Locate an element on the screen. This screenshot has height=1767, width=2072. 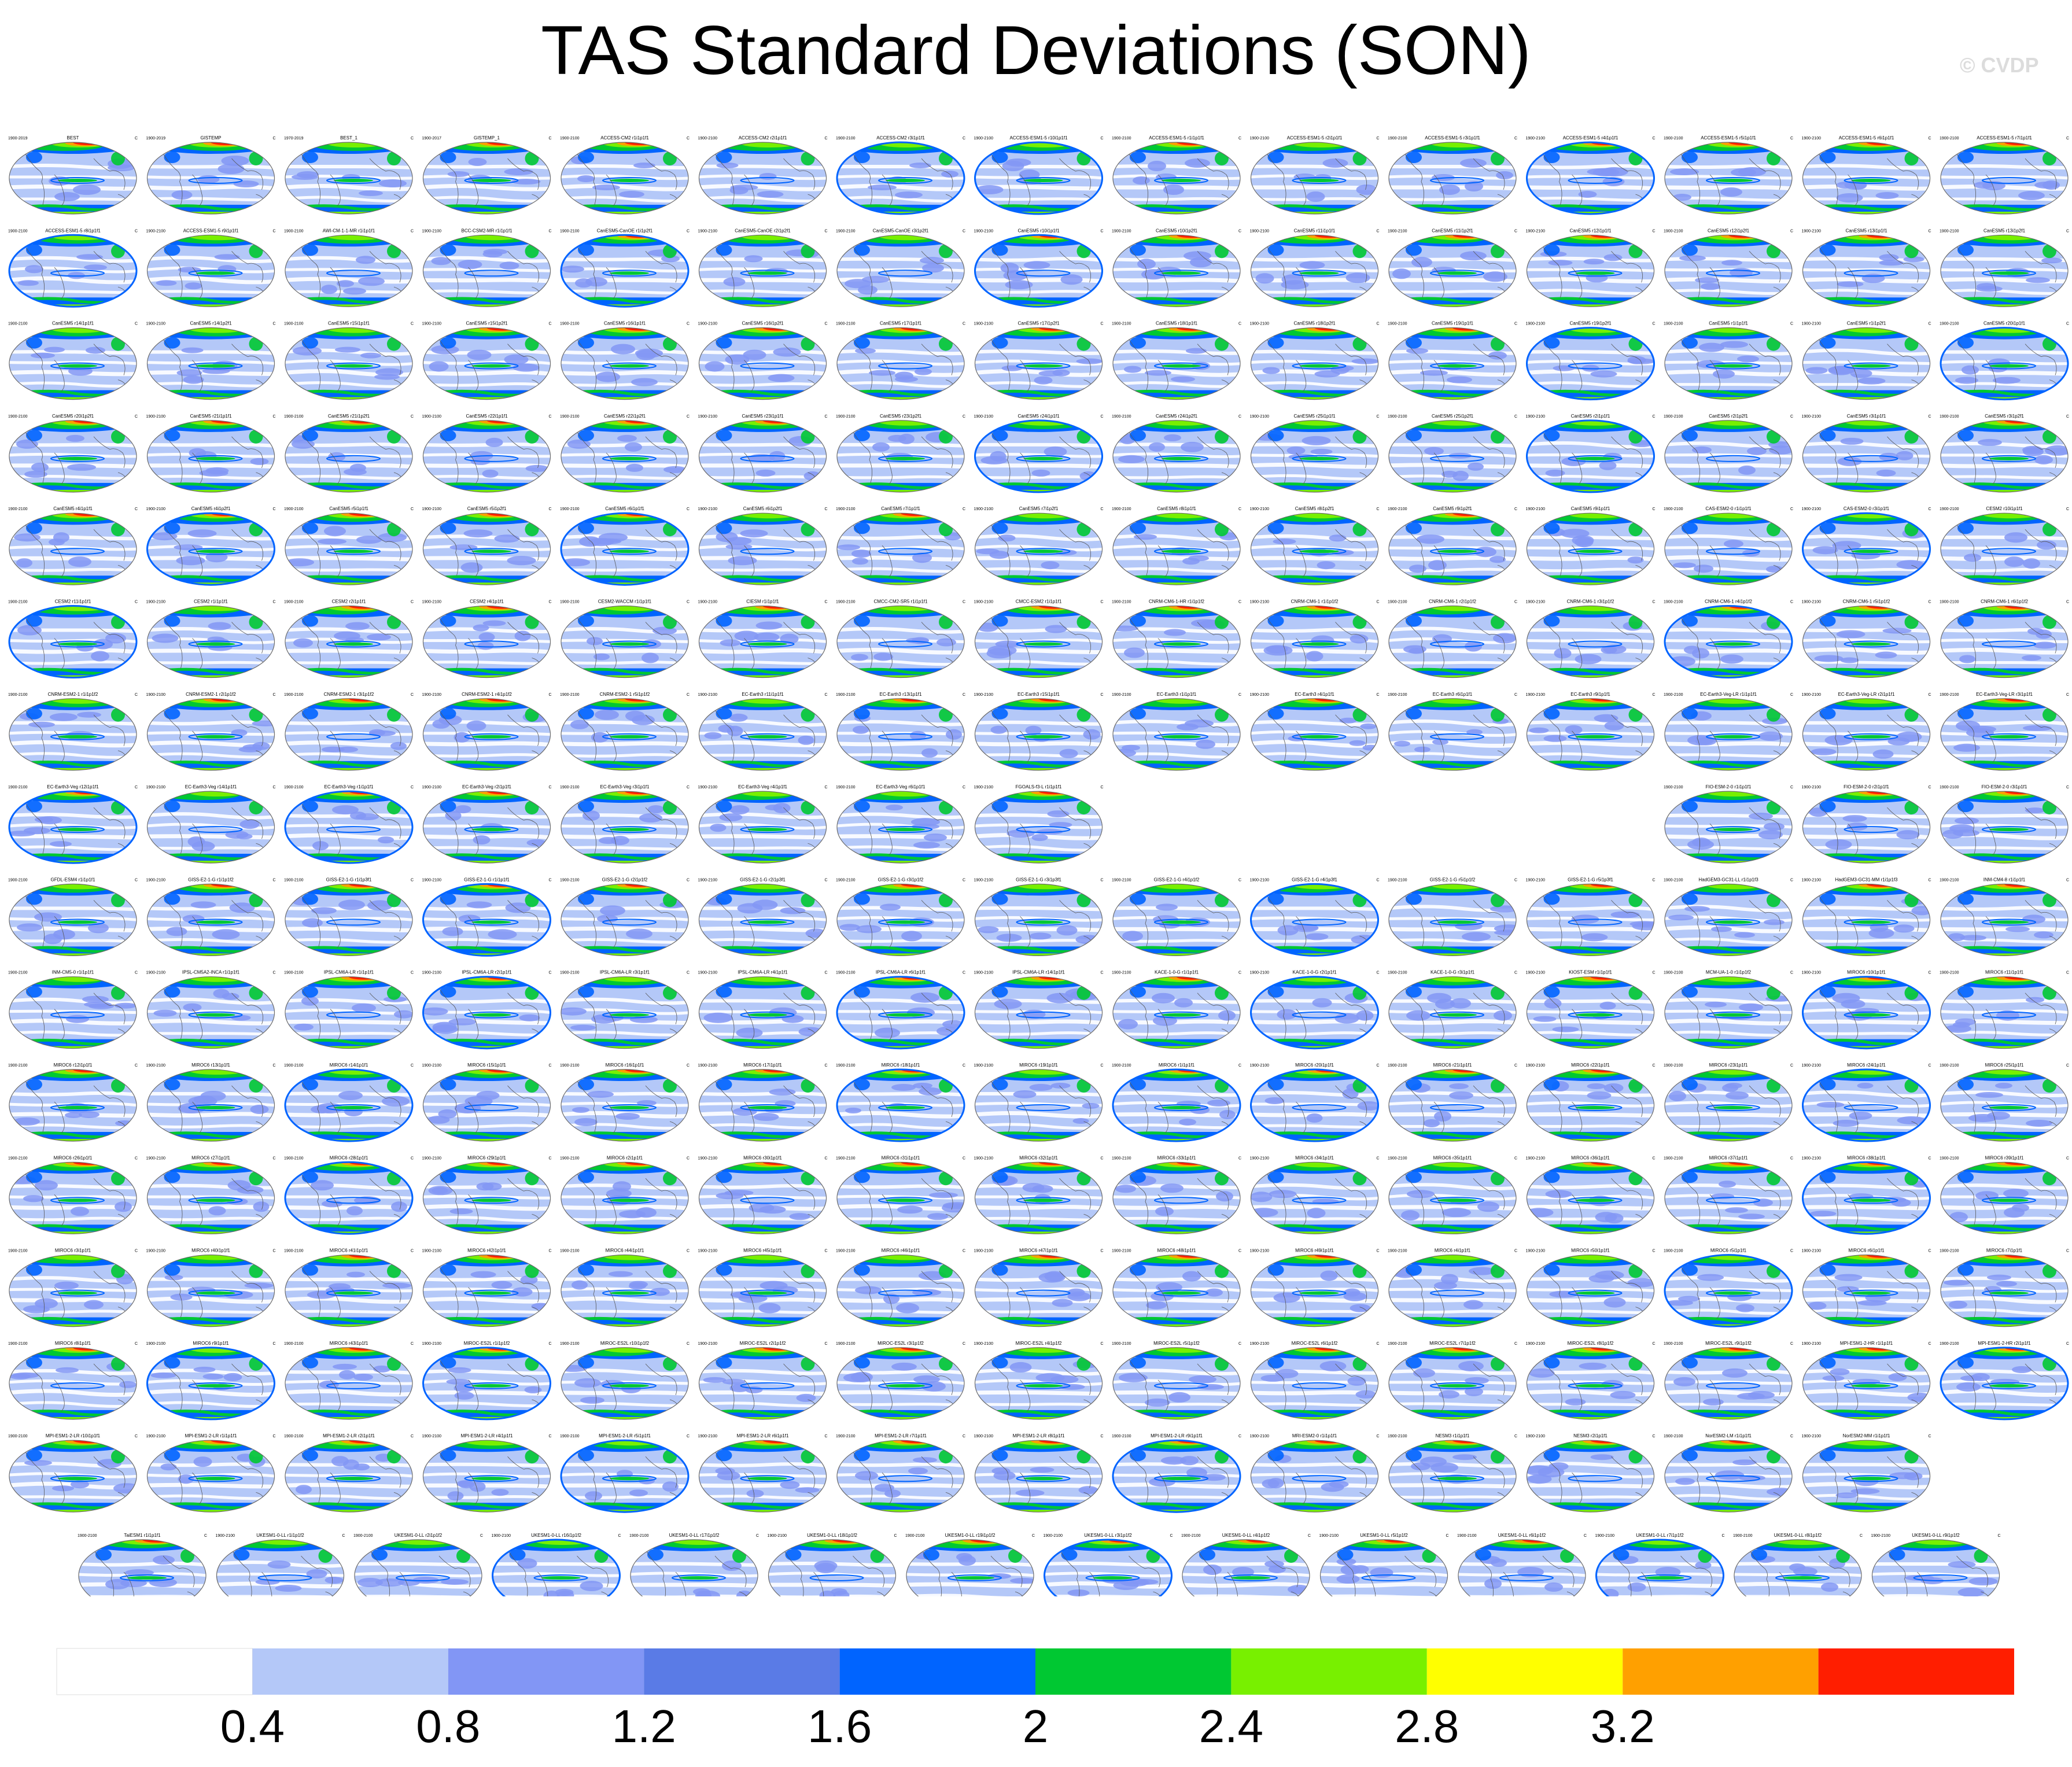
map-panel: 1900-2100 ACCESS-ESM1-5 r3i1p1f1 C is located at coordinates (1452, 175).